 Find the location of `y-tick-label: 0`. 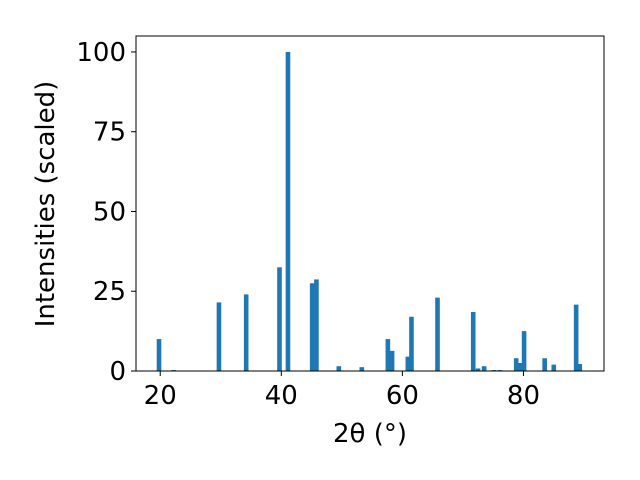

y-tick-label: 0 is located at coordinates (117, 372).